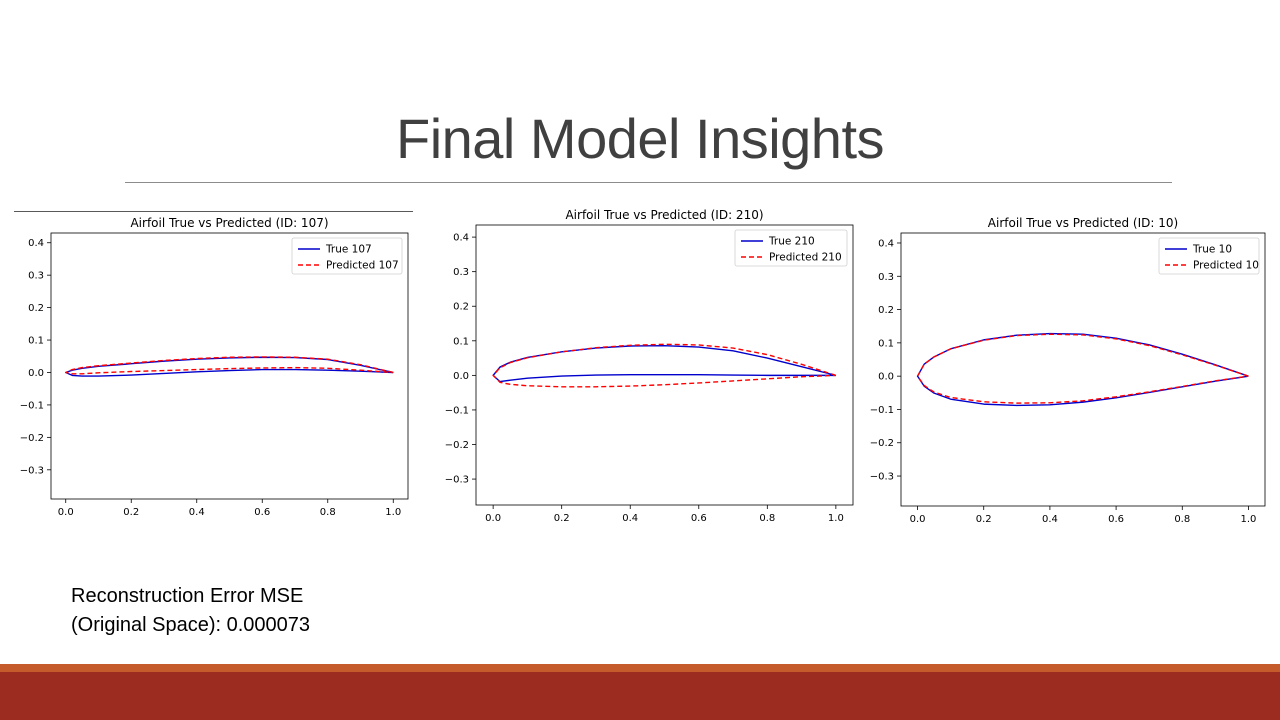 This screenshot has width=1280, height=720. Describe the element at coordinates (640, 668) in the screenshot. I see `footer-accent-strip` at that location.